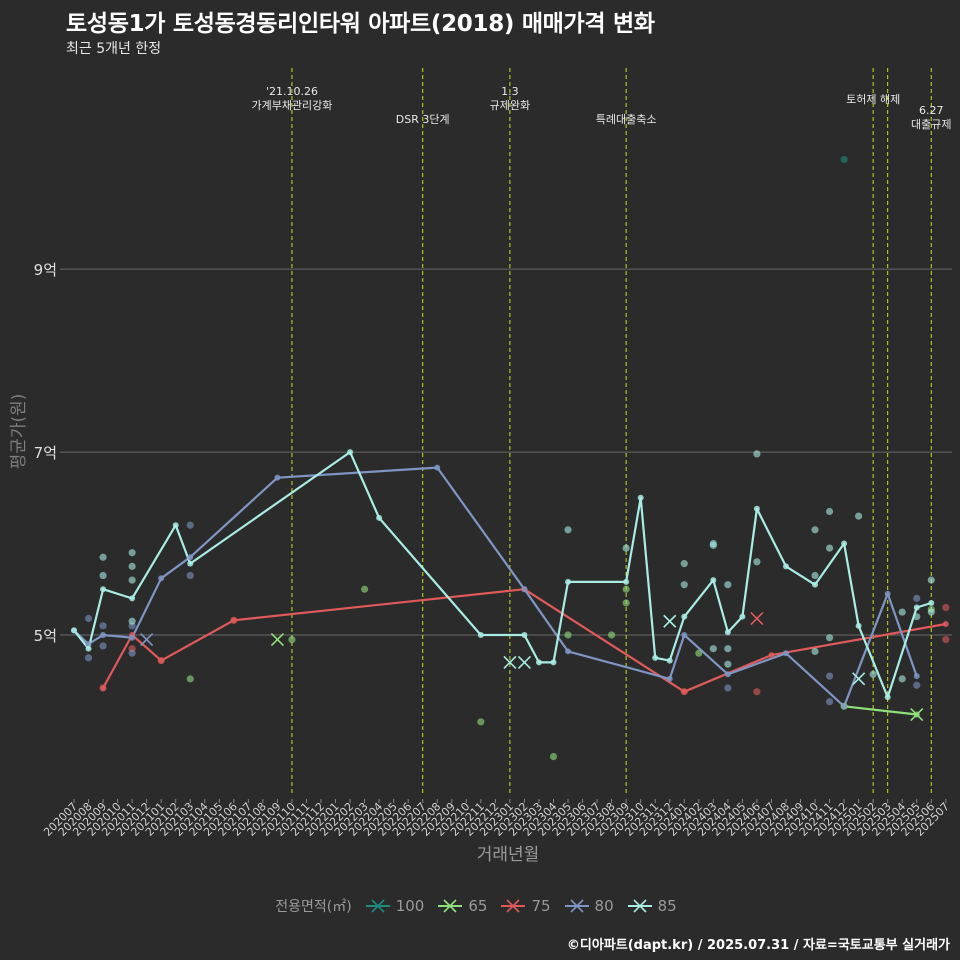  I want to click on event-label-line: 규제완화, so click(510, 105).